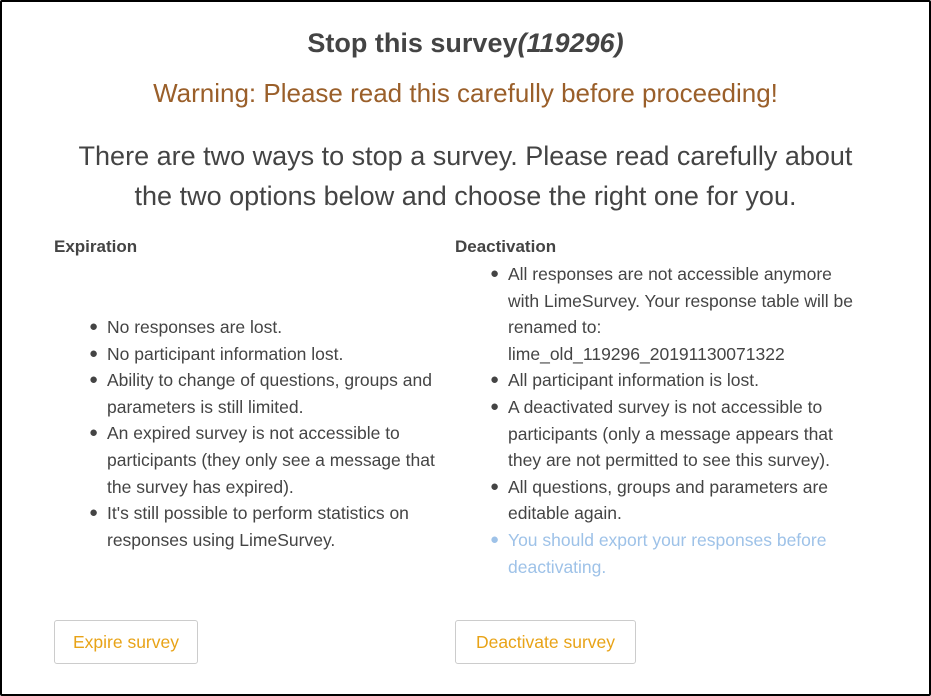 Image resolution: width=931 pixels, height=696 pixels. What do you see at coordinates (186, 327) in the screenshot?
I see `list-item: ● No responses are lost.` at bounding box center [186, 327].